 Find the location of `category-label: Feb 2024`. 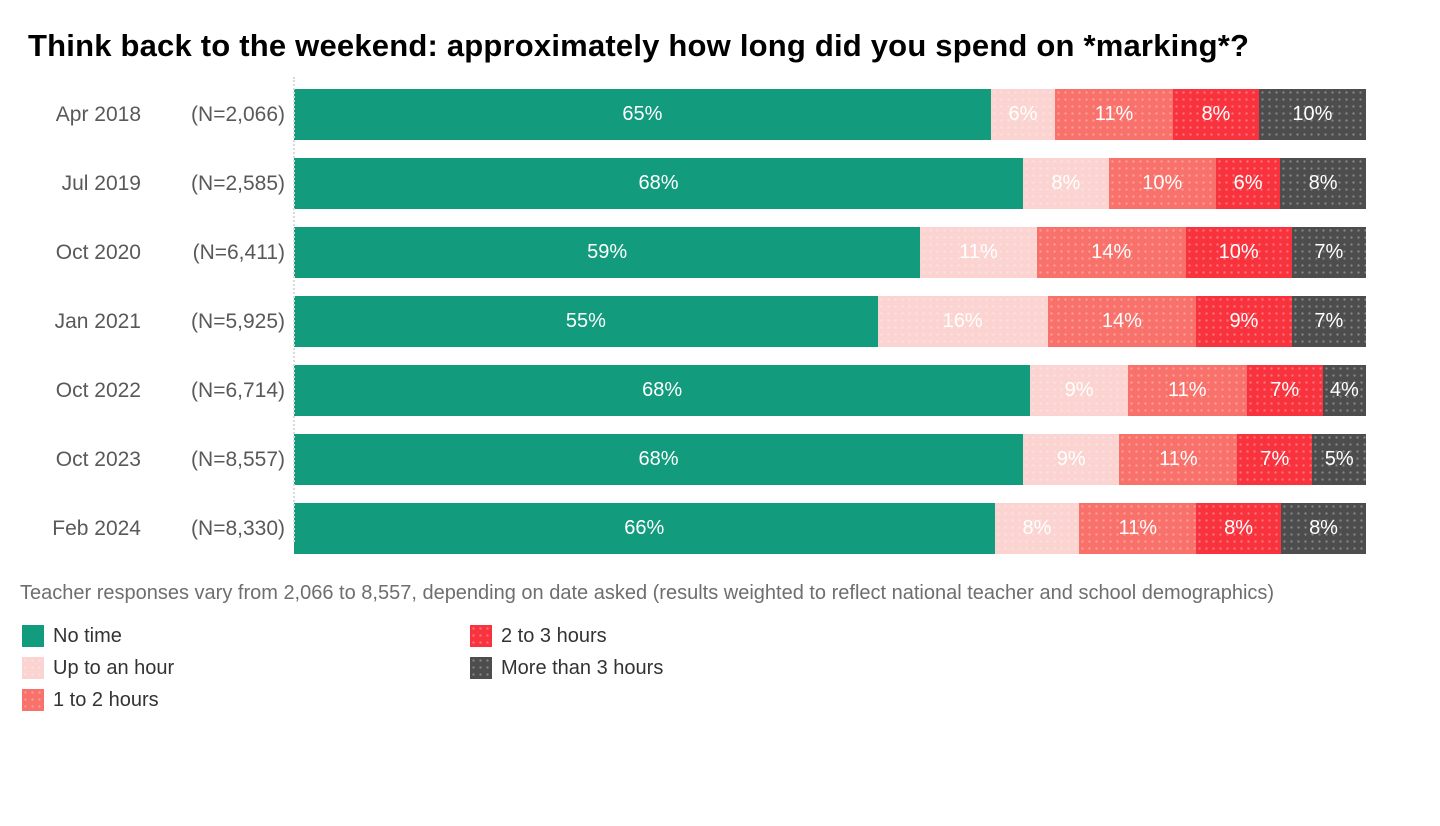

category-label: Feb 2024 is located at coordinates (96, 529).